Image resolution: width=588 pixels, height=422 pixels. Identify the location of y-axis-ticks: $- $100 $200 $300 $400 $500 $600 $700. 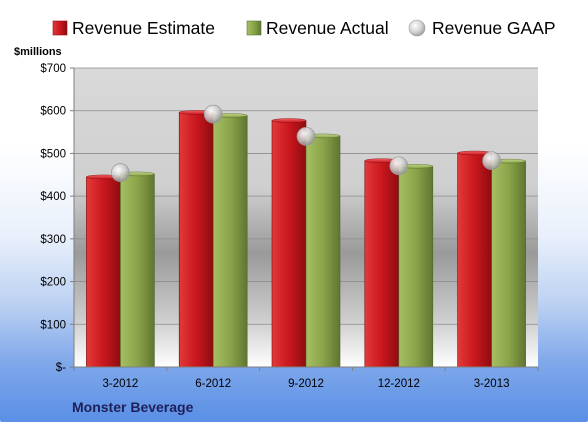
(57, 218).